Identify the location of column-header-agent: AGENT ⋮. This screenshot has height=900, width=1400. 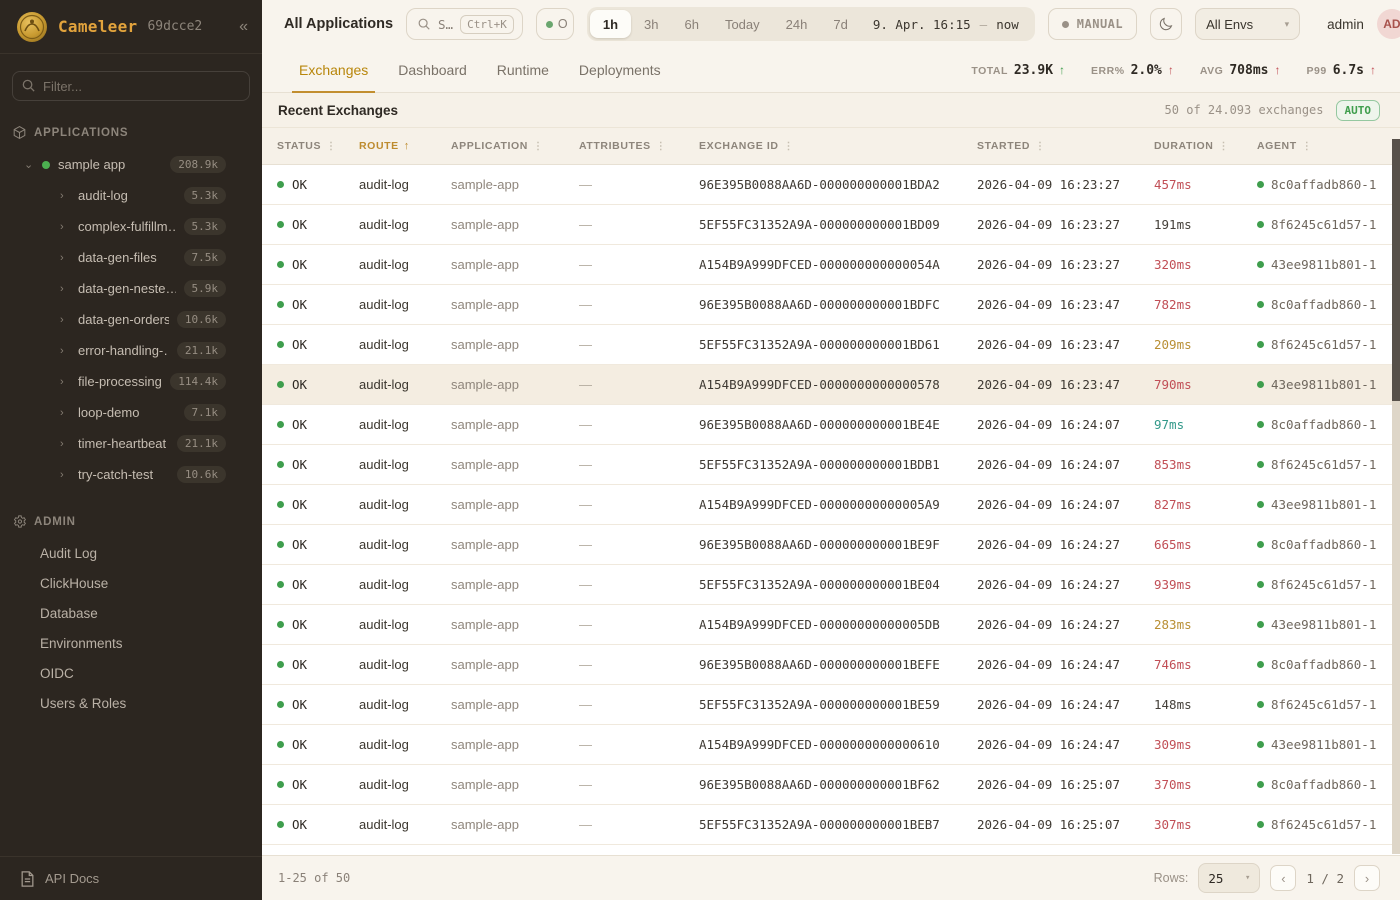
(1328, 146).